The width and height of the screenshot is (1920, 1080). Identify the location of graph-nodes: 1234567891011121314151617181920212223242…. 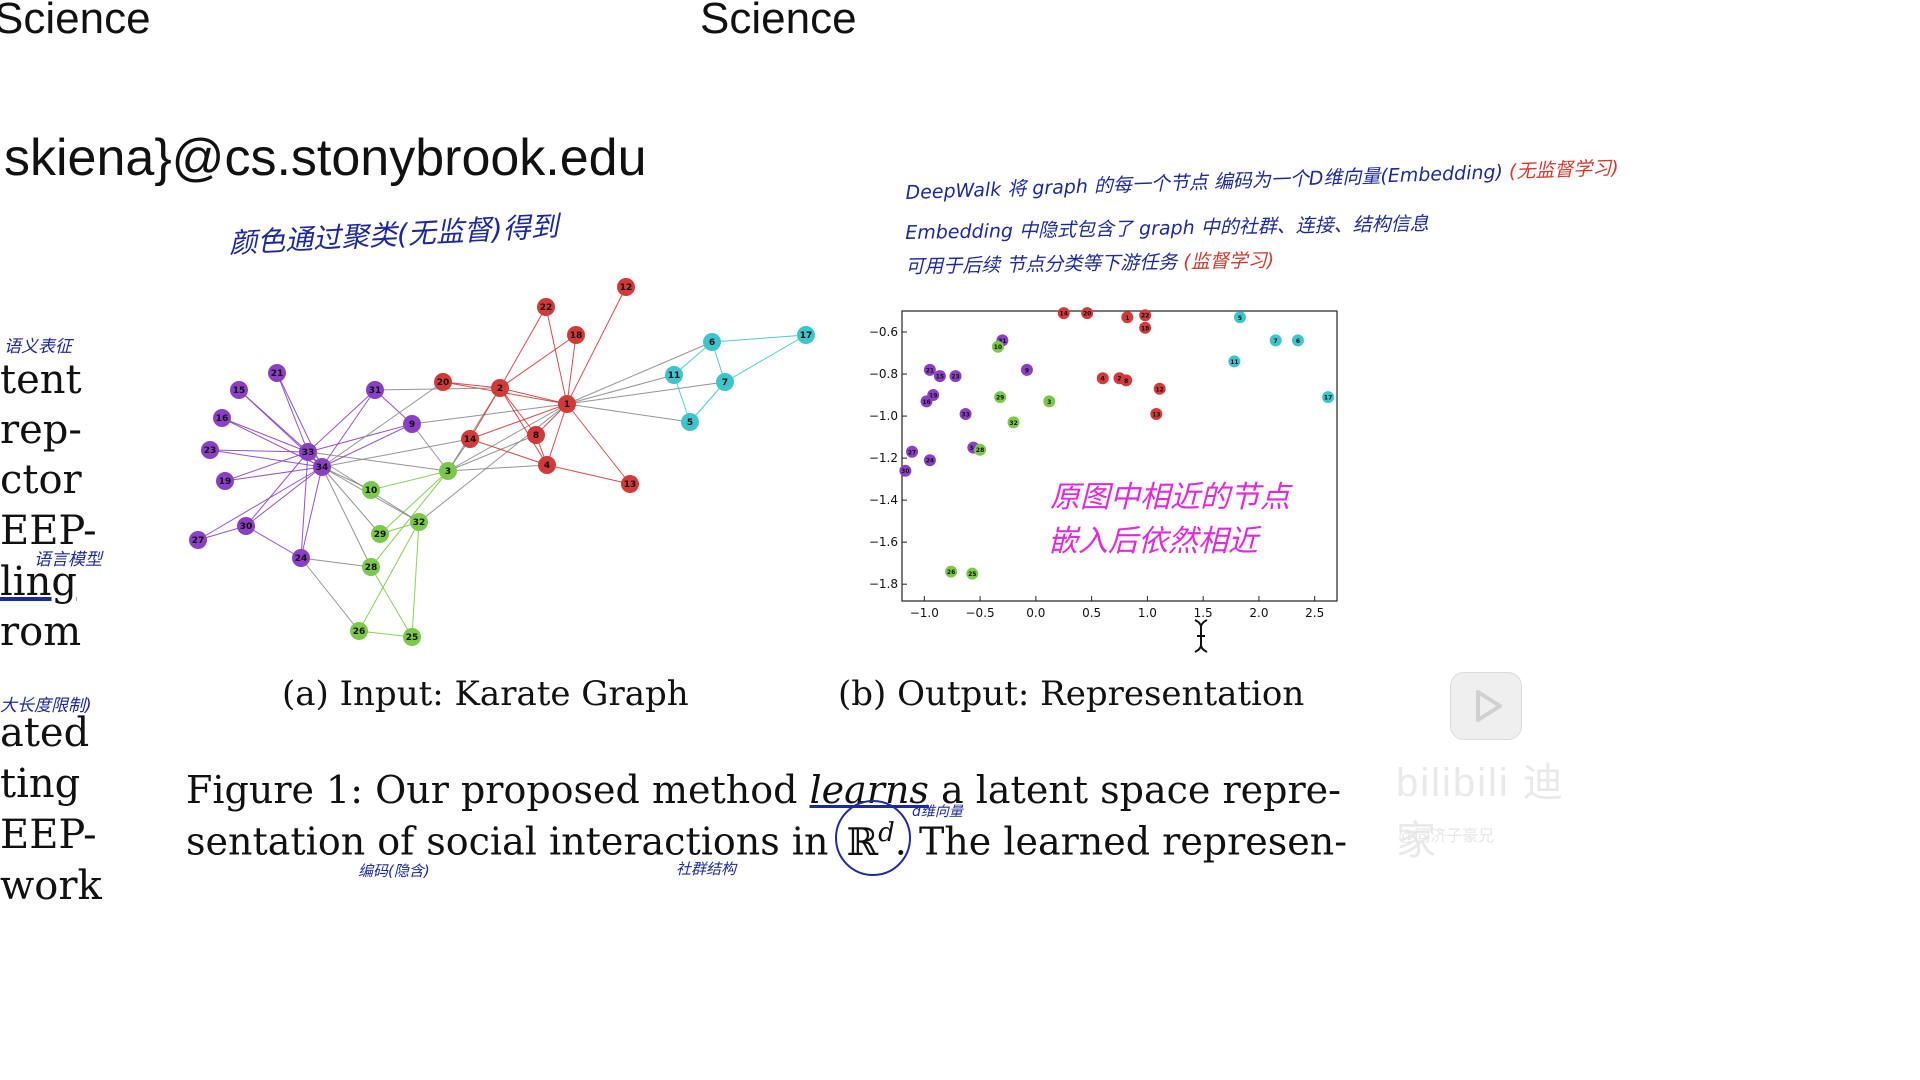
(502, 462).